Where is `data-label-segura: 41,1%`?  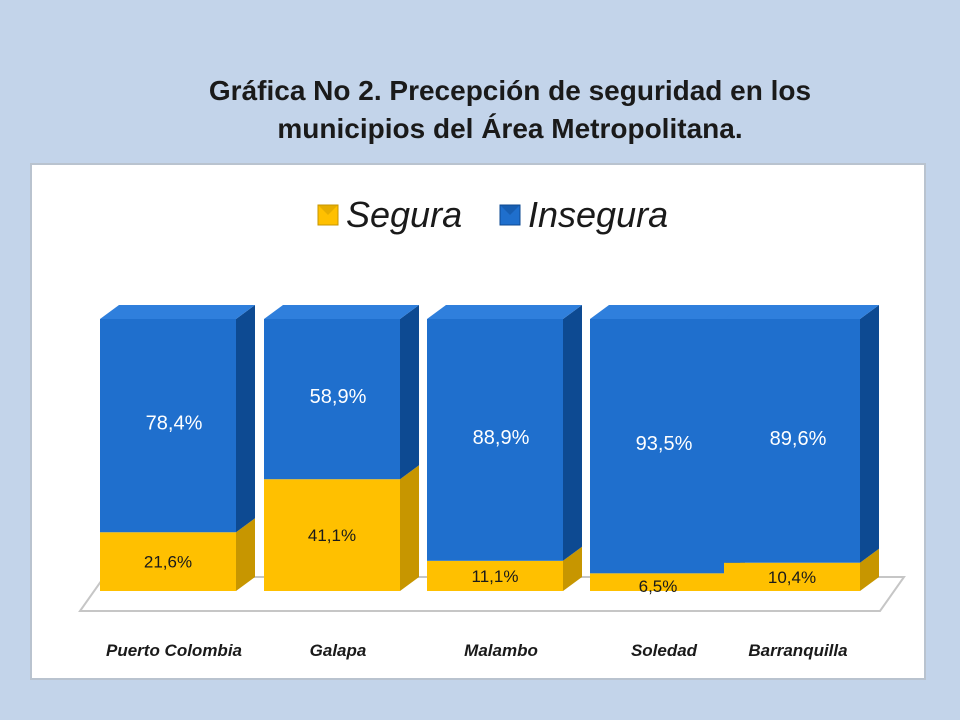
data-label-segura: 41,1% is located at coordinates (332, 535).